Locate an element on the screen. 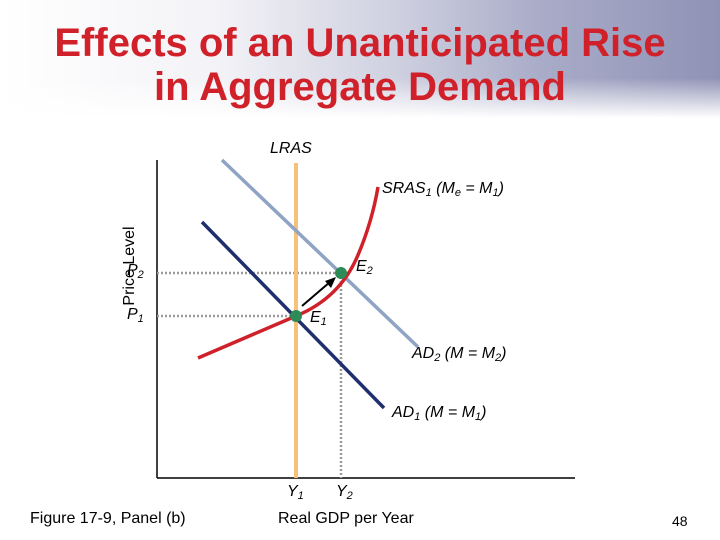 The width and height of the screenshot is (720, 540). sras-label: SRAS1 (Me = M1) is located at coordinates (443, 189).